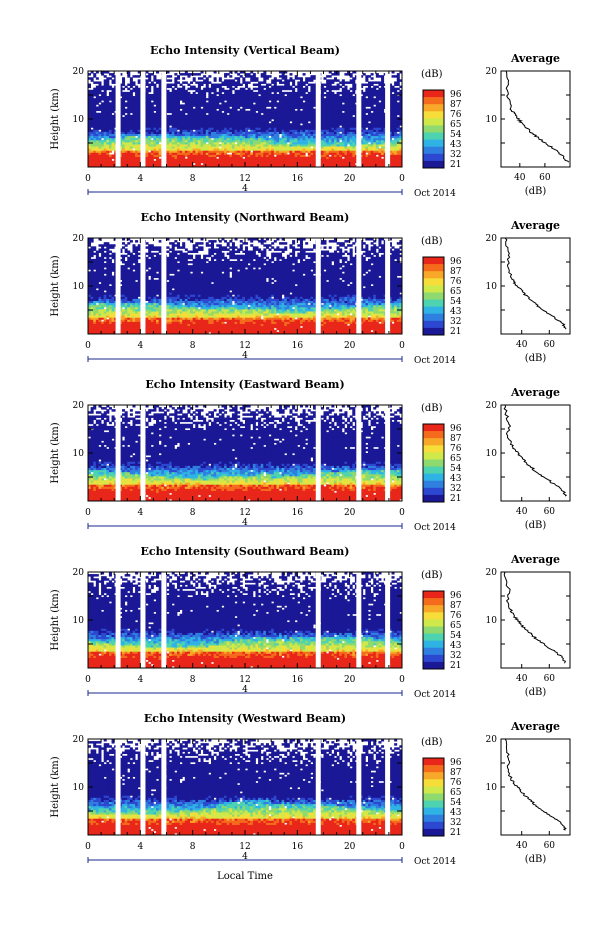 The height and width of the screenshot is (929, 616). I want to click on panel-title: Echo Intensity (Vertical Beam), so click(245, 50).